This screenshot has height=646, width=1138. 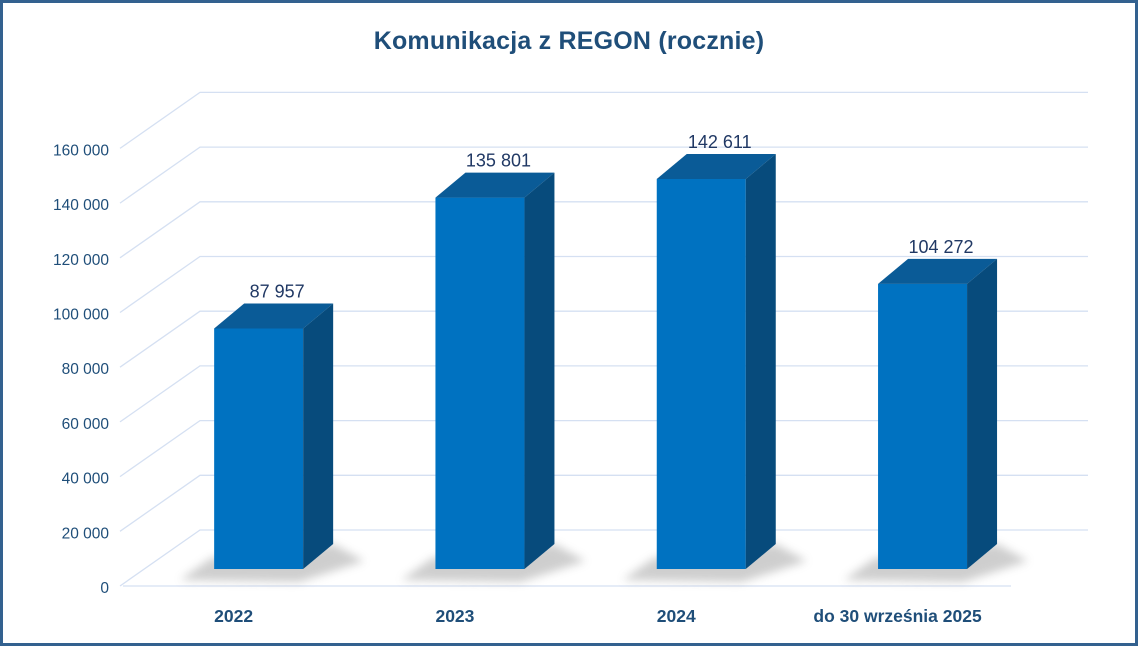 I want to click on x-axis-category-label: do 30 września 2025, so click(x=897, y=616).